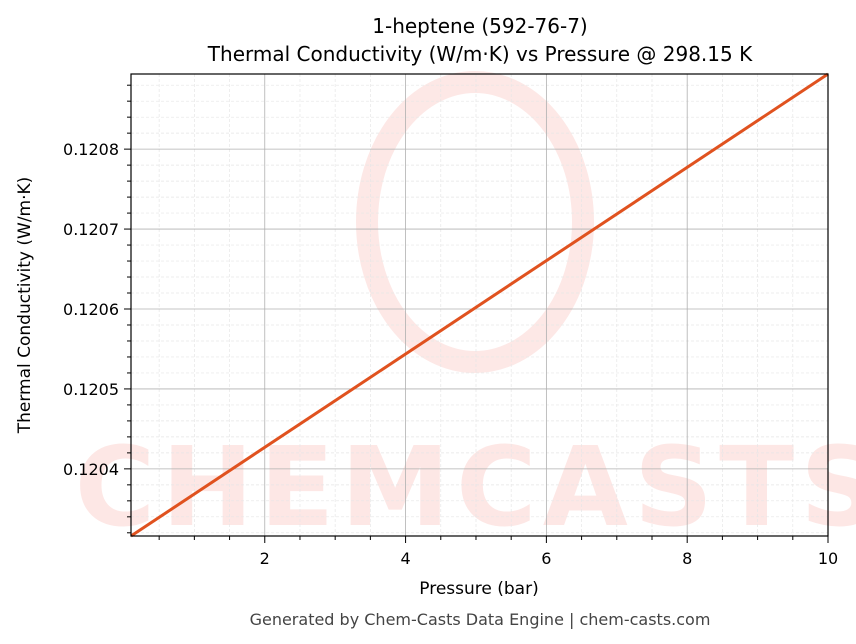 This screenshot has height=644, width=856. Describe the element at coordinates (480, 26) in the screenshot. I see `chart-title: 1-heptene (592-76-7)` at that location.